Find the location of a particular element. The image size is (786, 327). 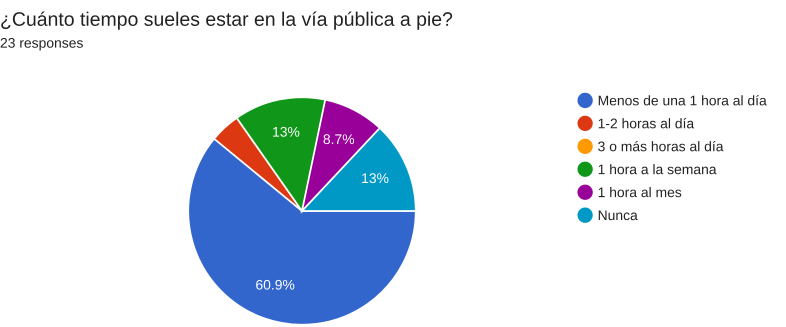

legend-label: Nunca is located at coordinates (618, 215).